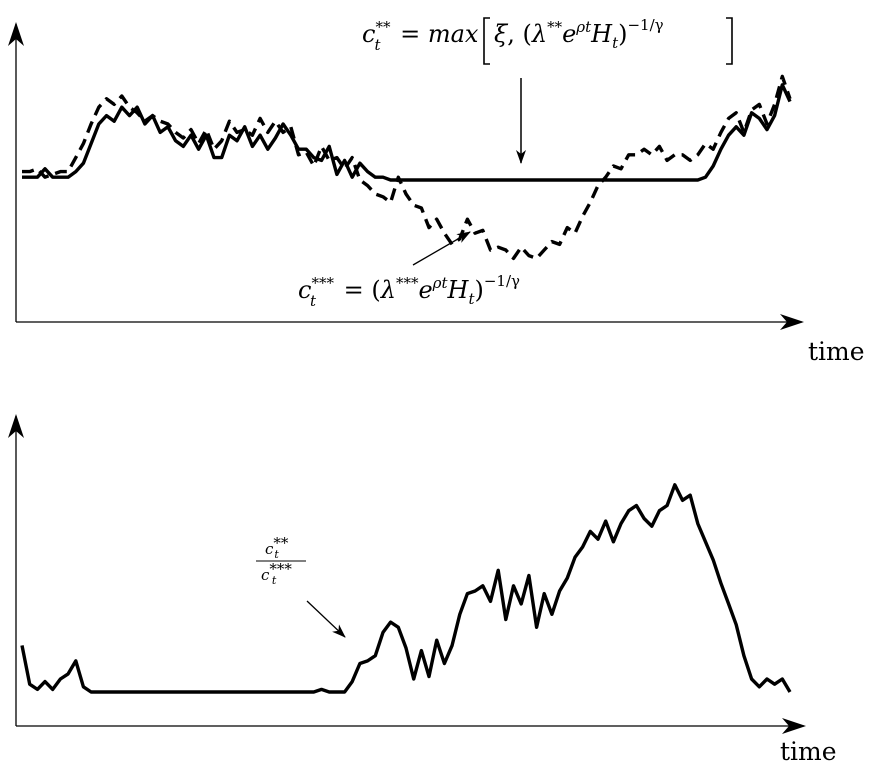  What do you see at coordinates (407, 132) in the screenshot?
I see `top-series-solid-line` at bounding box center [407, 132].